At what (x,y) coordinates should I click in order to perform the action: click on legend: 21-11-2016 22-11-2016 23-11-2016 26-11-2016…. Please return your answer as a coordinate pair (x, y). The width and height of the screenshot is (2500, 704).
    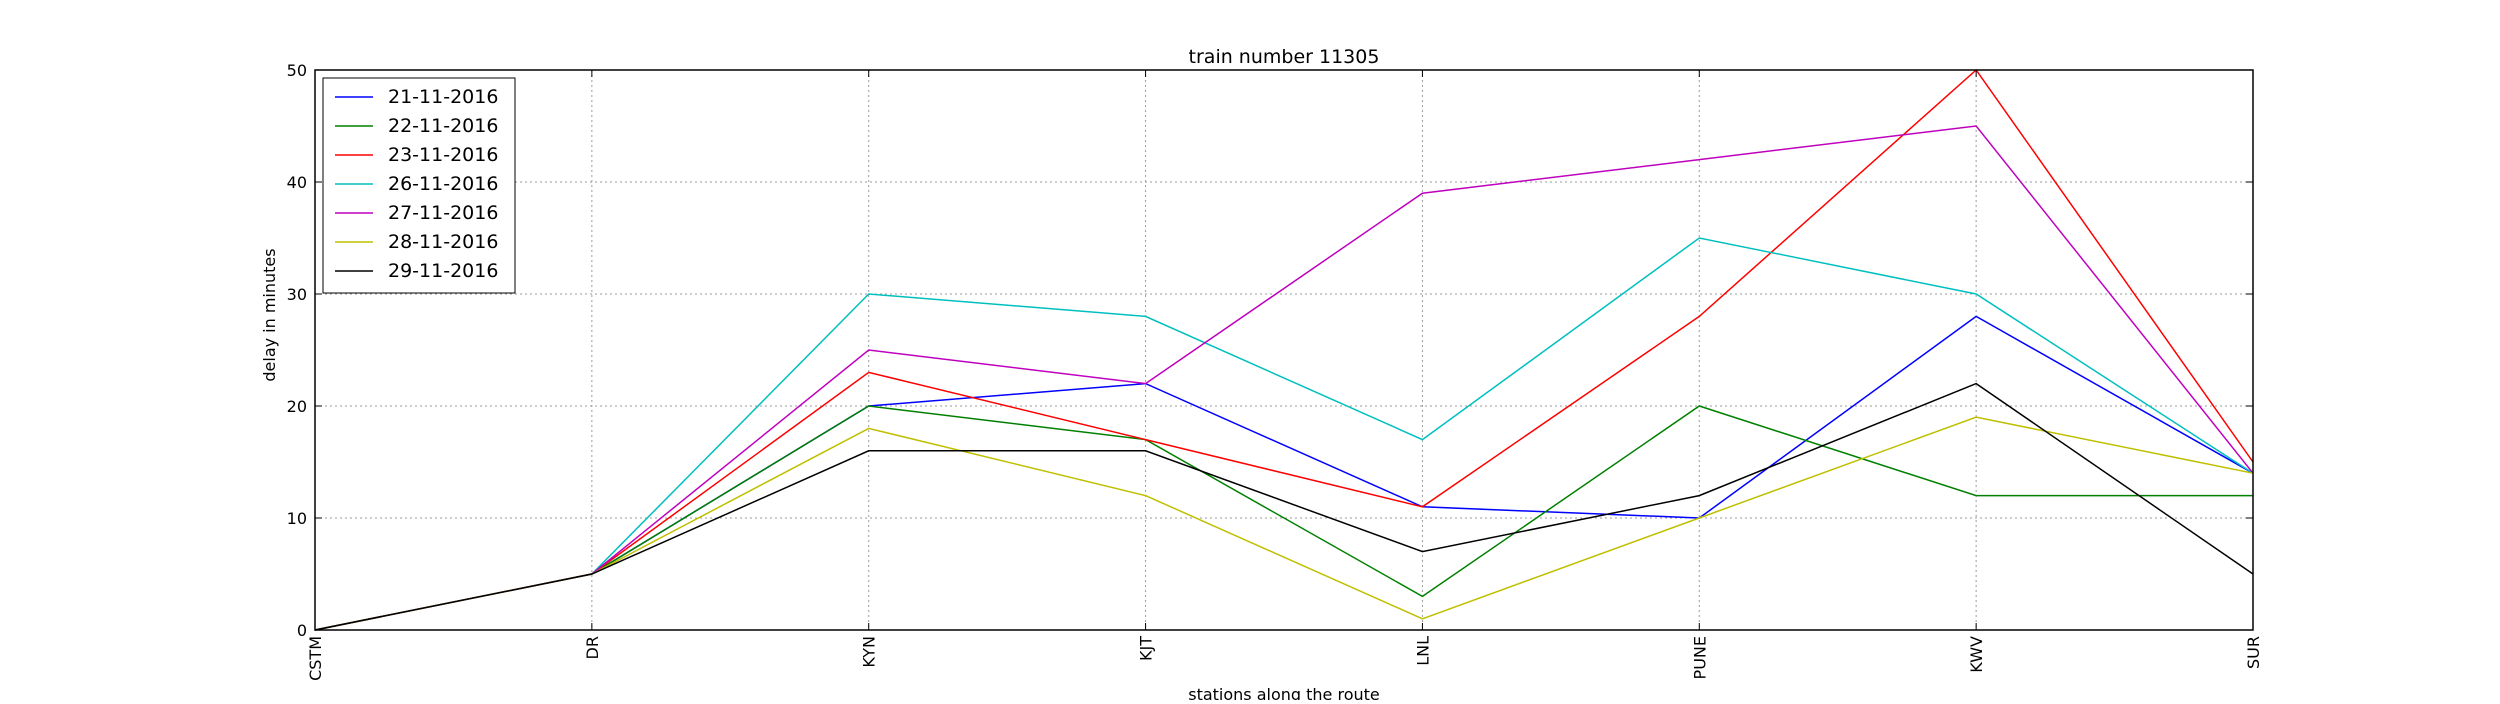
    Looking at the image, I should click on (419, 185).